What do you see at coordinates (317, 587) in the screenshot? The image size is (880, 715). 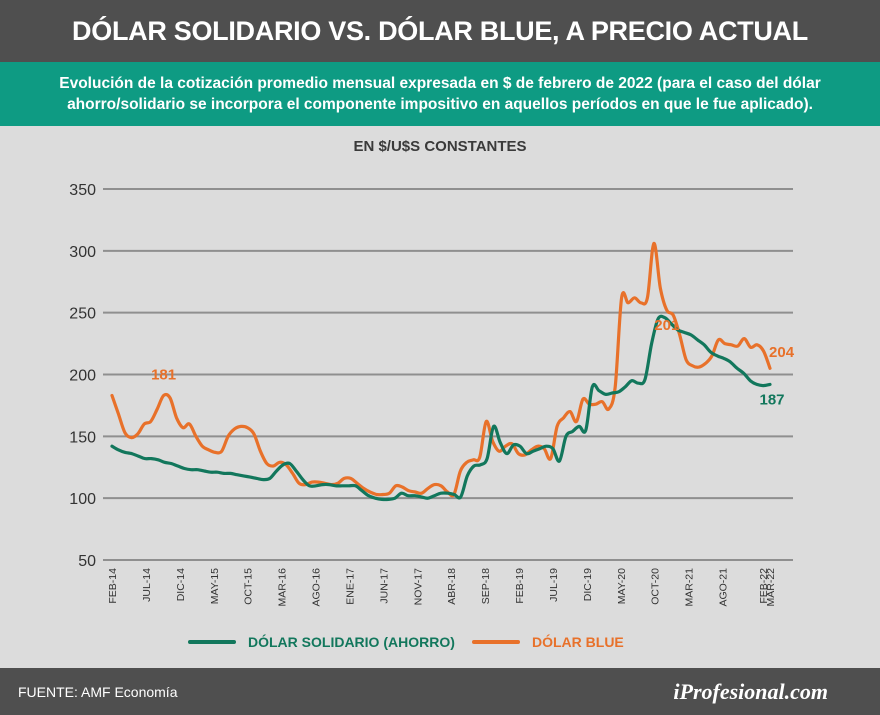 I see `x-tick-label: AGO-16` at bounding box center [317, 587].